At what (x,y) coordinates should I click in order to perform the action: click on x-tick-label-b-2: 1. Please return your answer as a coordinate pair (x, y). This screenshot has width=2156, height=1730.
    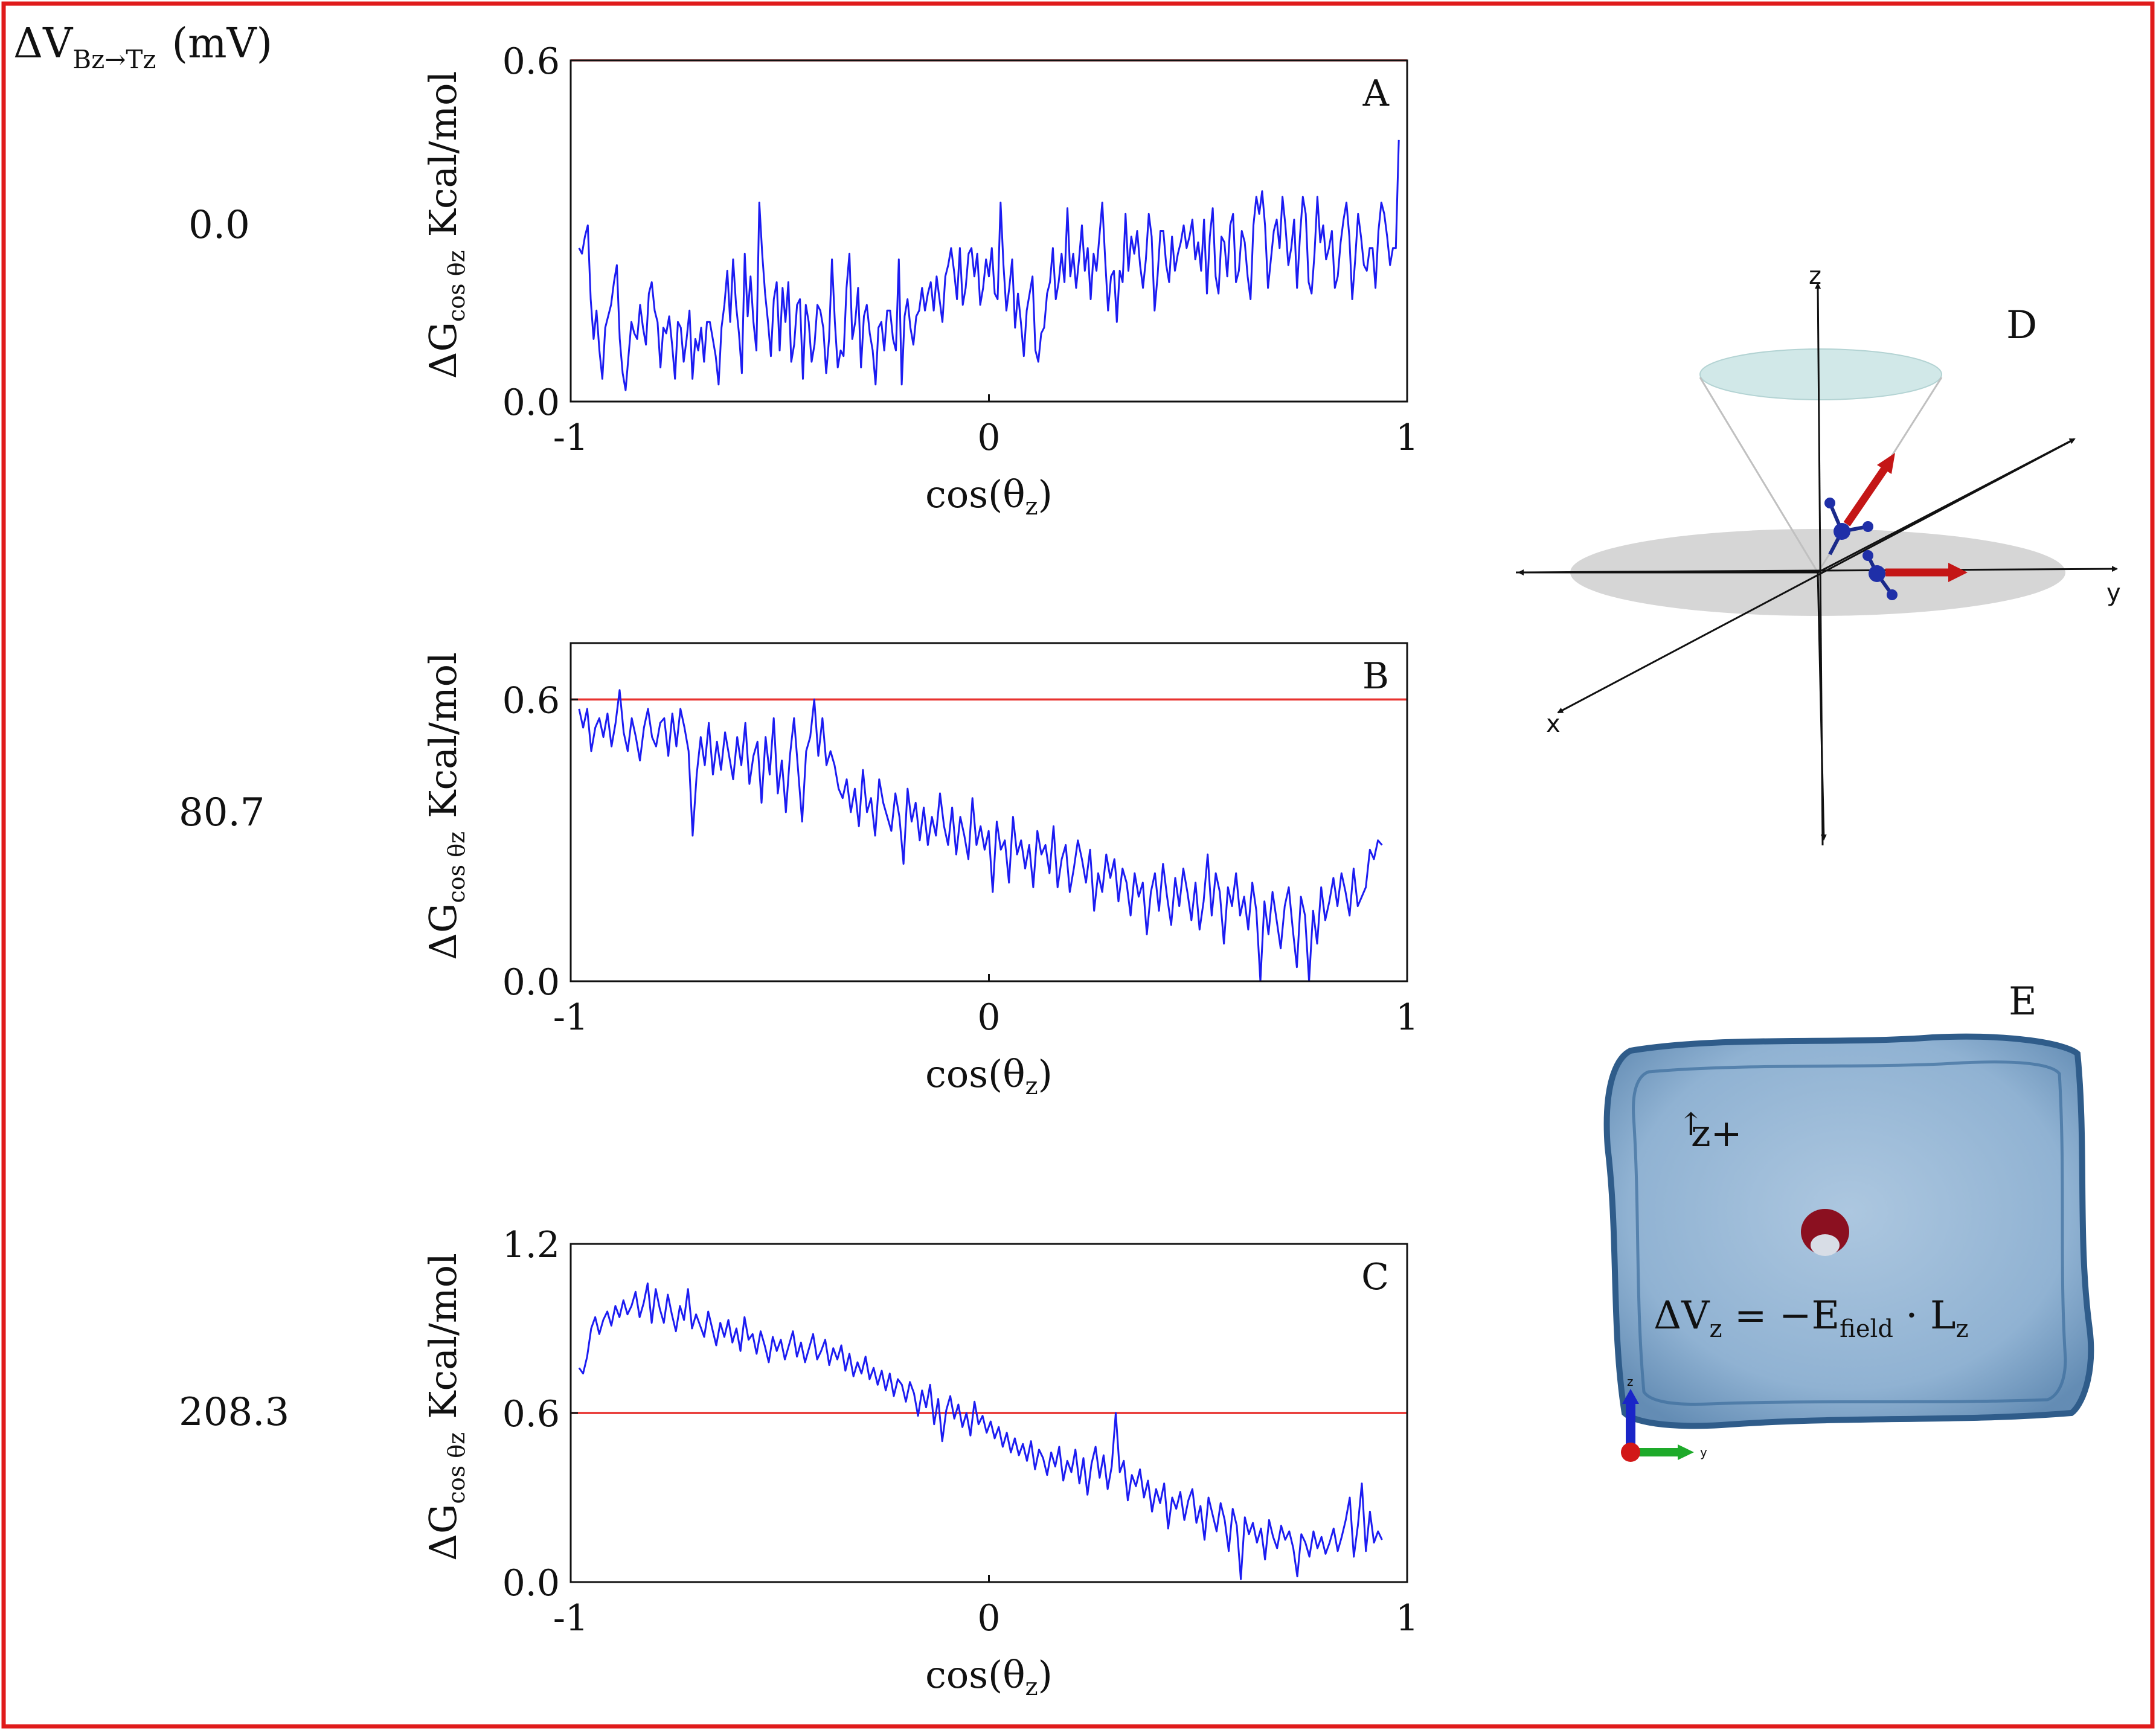
    Looking at the image, I should click on (1407, 1017).